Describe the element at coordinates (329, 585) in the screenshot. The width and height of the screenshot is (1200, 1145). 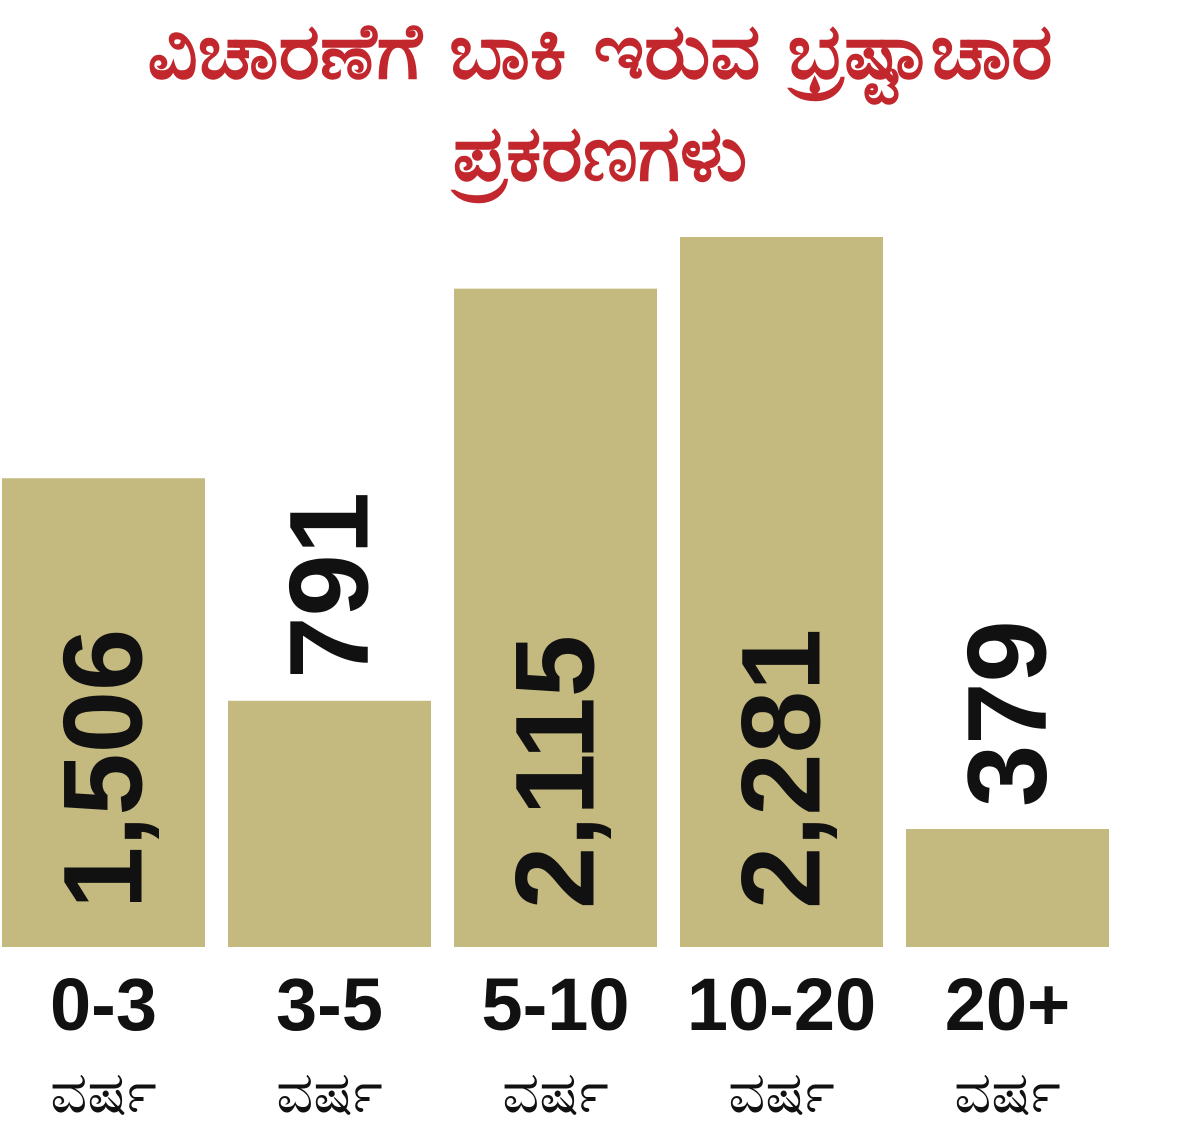
I see `value-label-3-5: 791` at that location.